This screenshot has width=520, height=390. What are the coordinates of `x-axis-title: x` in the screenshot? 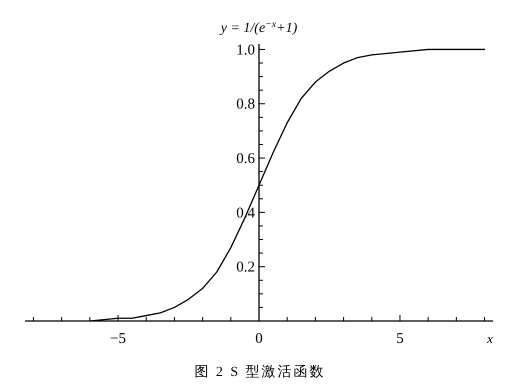 It's located at (490, 338).